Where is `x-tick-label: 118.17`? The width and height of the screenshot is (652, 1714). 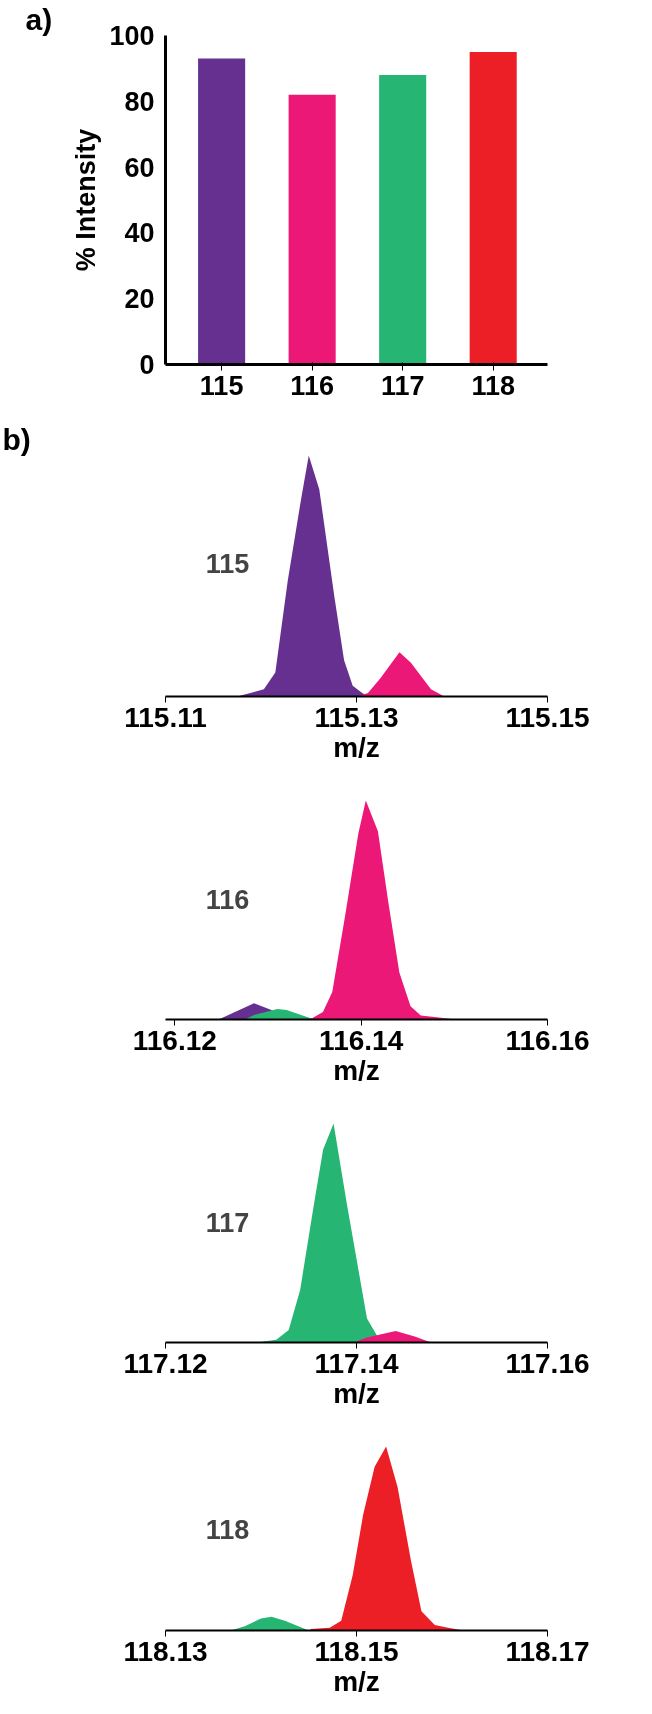 x-tick-label: 118.17 is located at coordinates (547, 1651).